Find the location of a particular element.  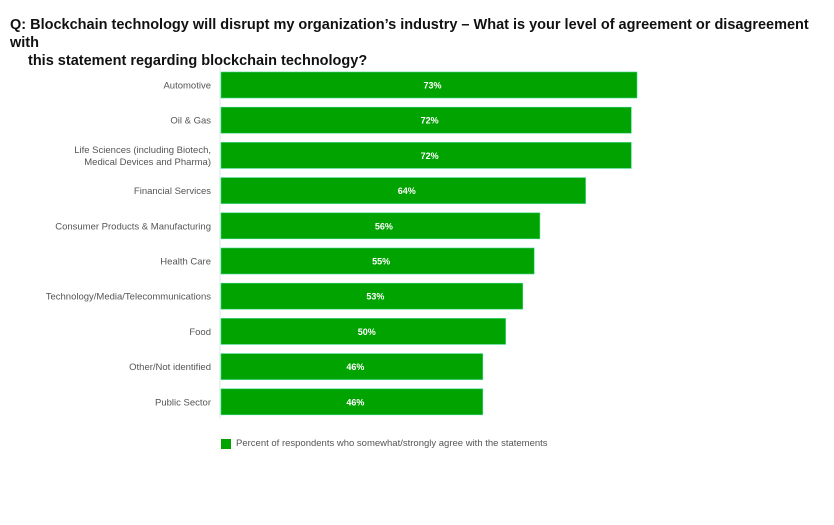

category-label: Automotive is located at coordinates (187, 86).